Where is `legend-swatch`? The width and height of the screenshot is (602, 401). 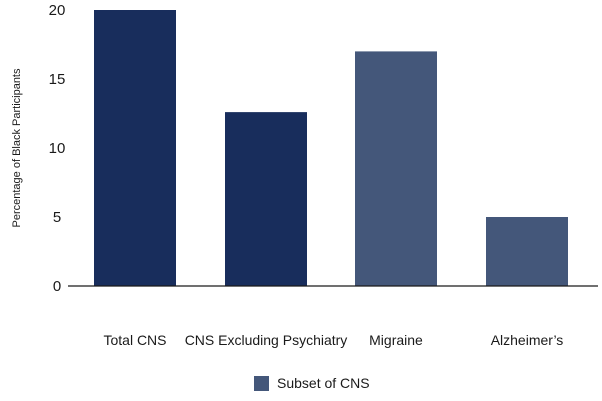
legend-swatch is located at coordinates (261, 383).